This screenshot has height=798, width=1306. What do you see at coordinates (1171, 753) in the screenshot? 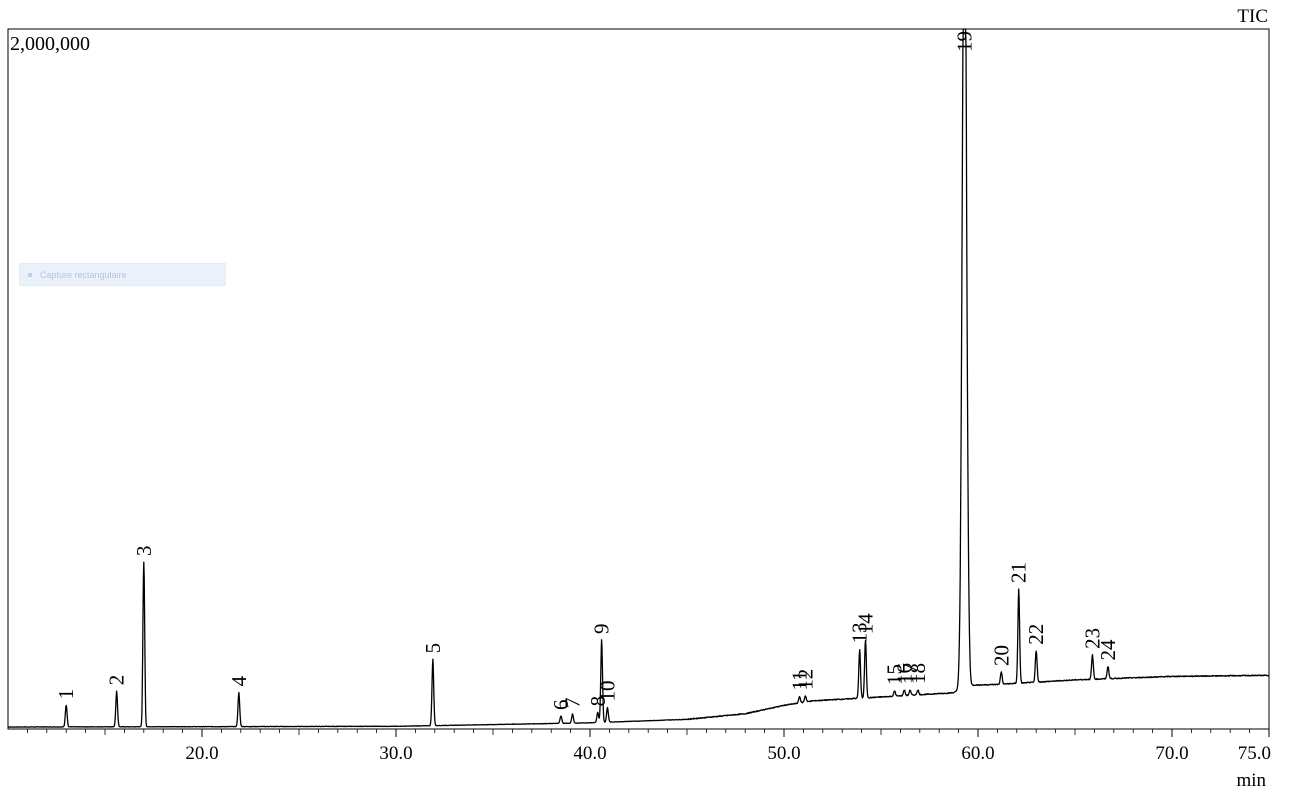
I see `x-tick-label: 70.0` at bounding box center [1171, 753].